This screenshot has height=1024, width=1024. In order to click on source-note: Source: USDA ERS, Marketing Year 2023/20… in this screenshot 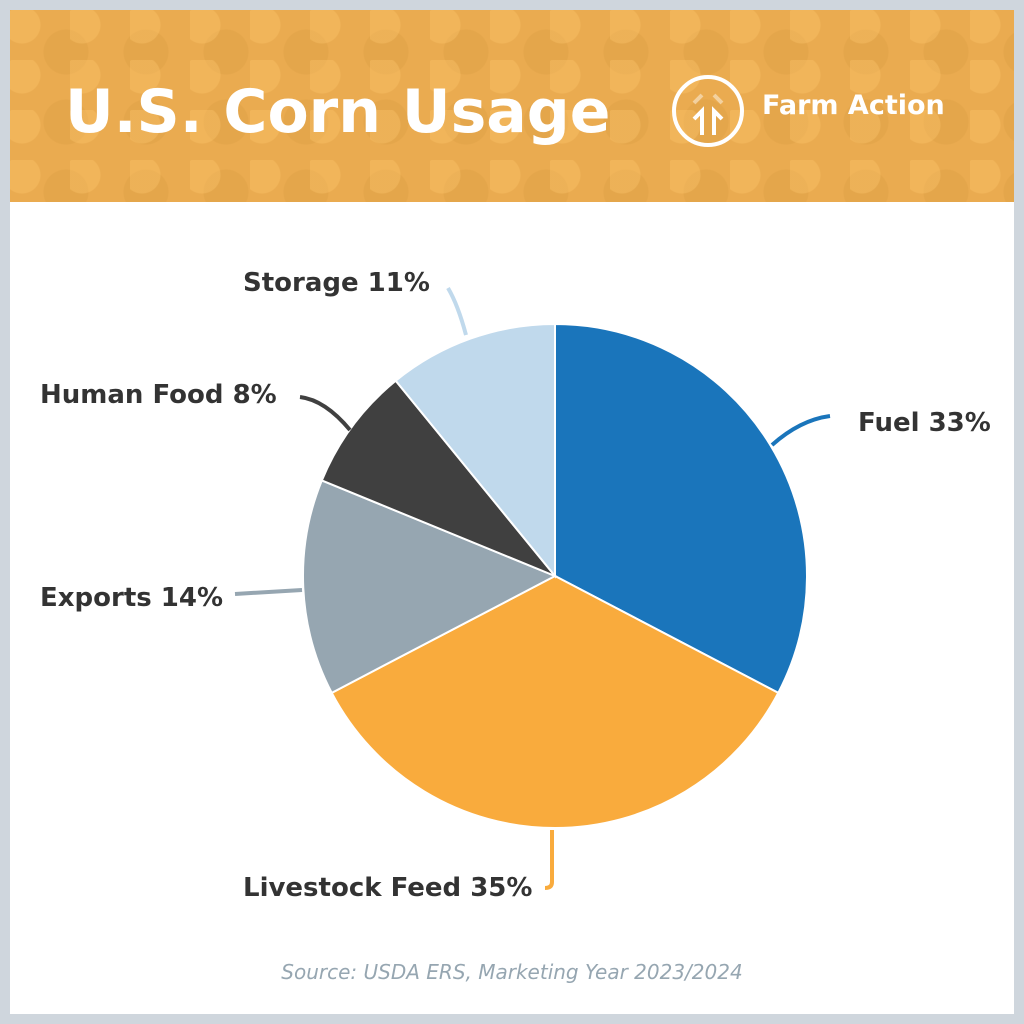, I will do `click(512, 972)`.